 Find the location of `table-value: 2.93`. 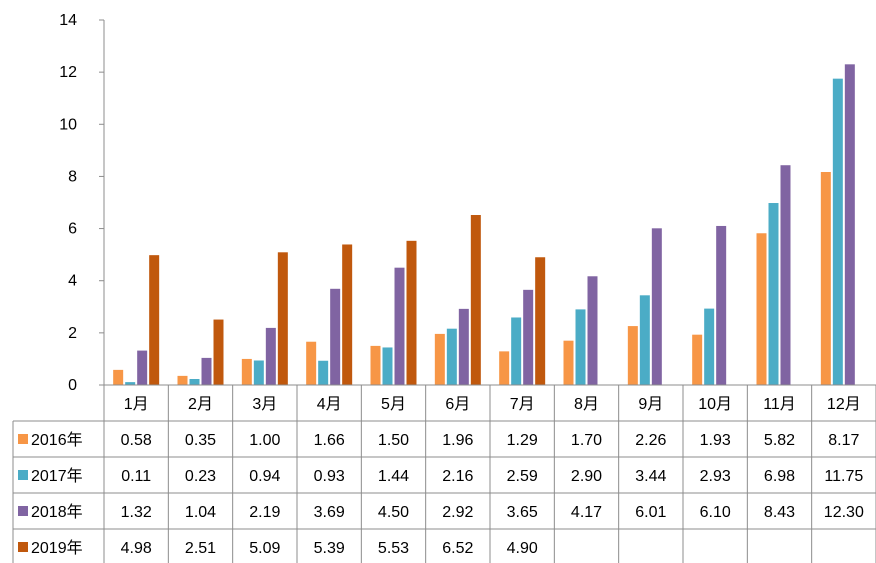

table-value: 2.93 is located at coordinates (715, 476).